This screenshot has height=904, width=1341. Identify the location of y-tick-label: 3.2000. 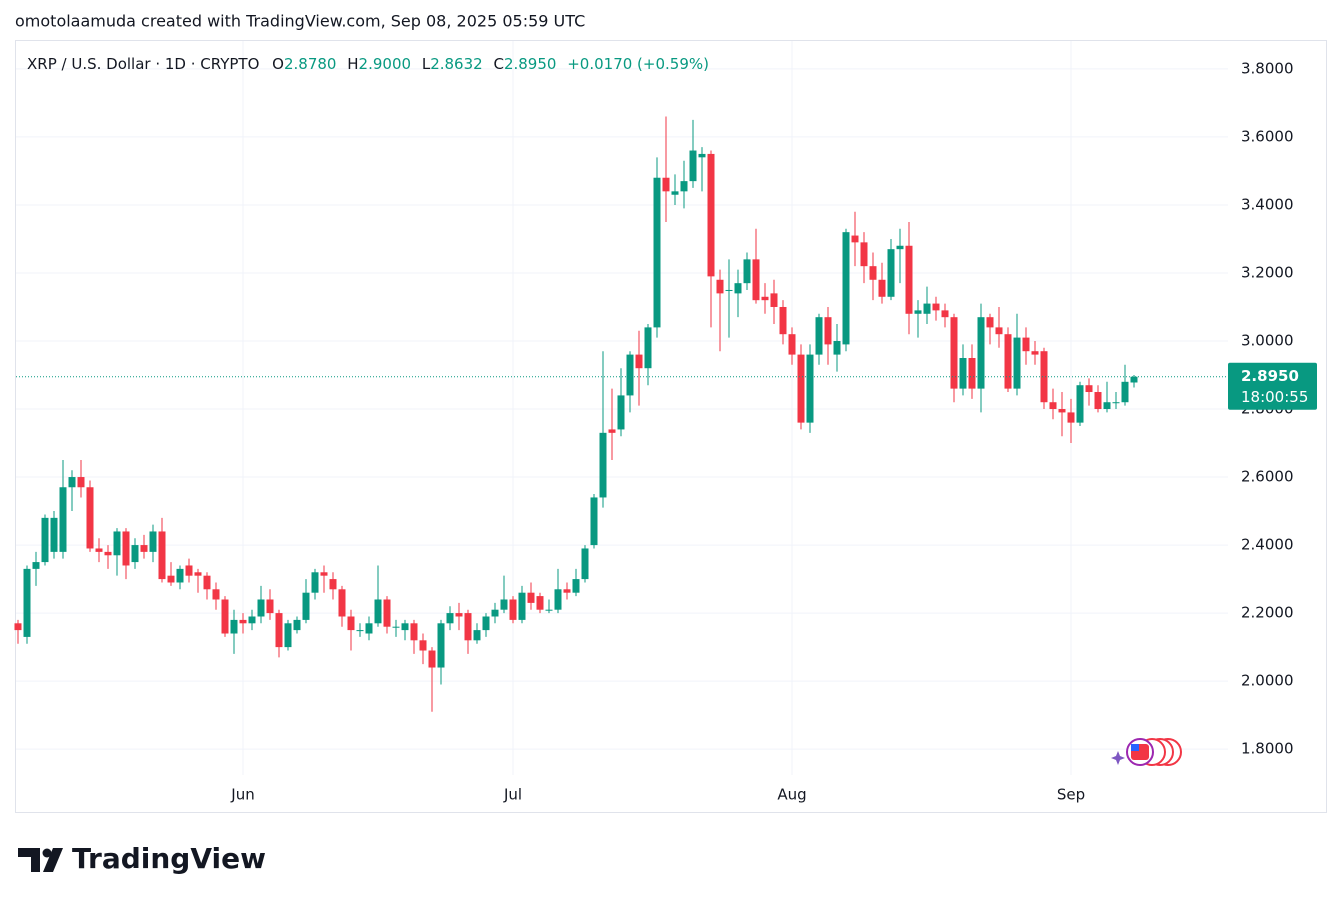
(1267, 272).